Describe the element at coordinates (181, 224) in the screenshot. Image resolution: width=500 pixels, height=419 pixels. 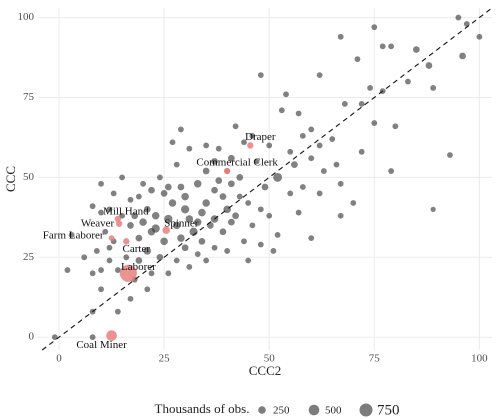
I see `point-label: Spinner` at that location.